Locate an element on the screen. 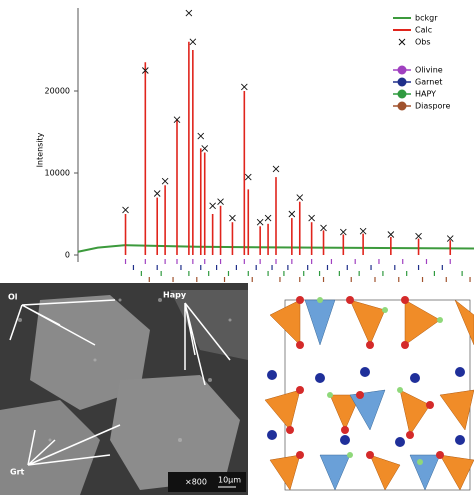  legend-label: Garnet is located at coordinates (428, 82).